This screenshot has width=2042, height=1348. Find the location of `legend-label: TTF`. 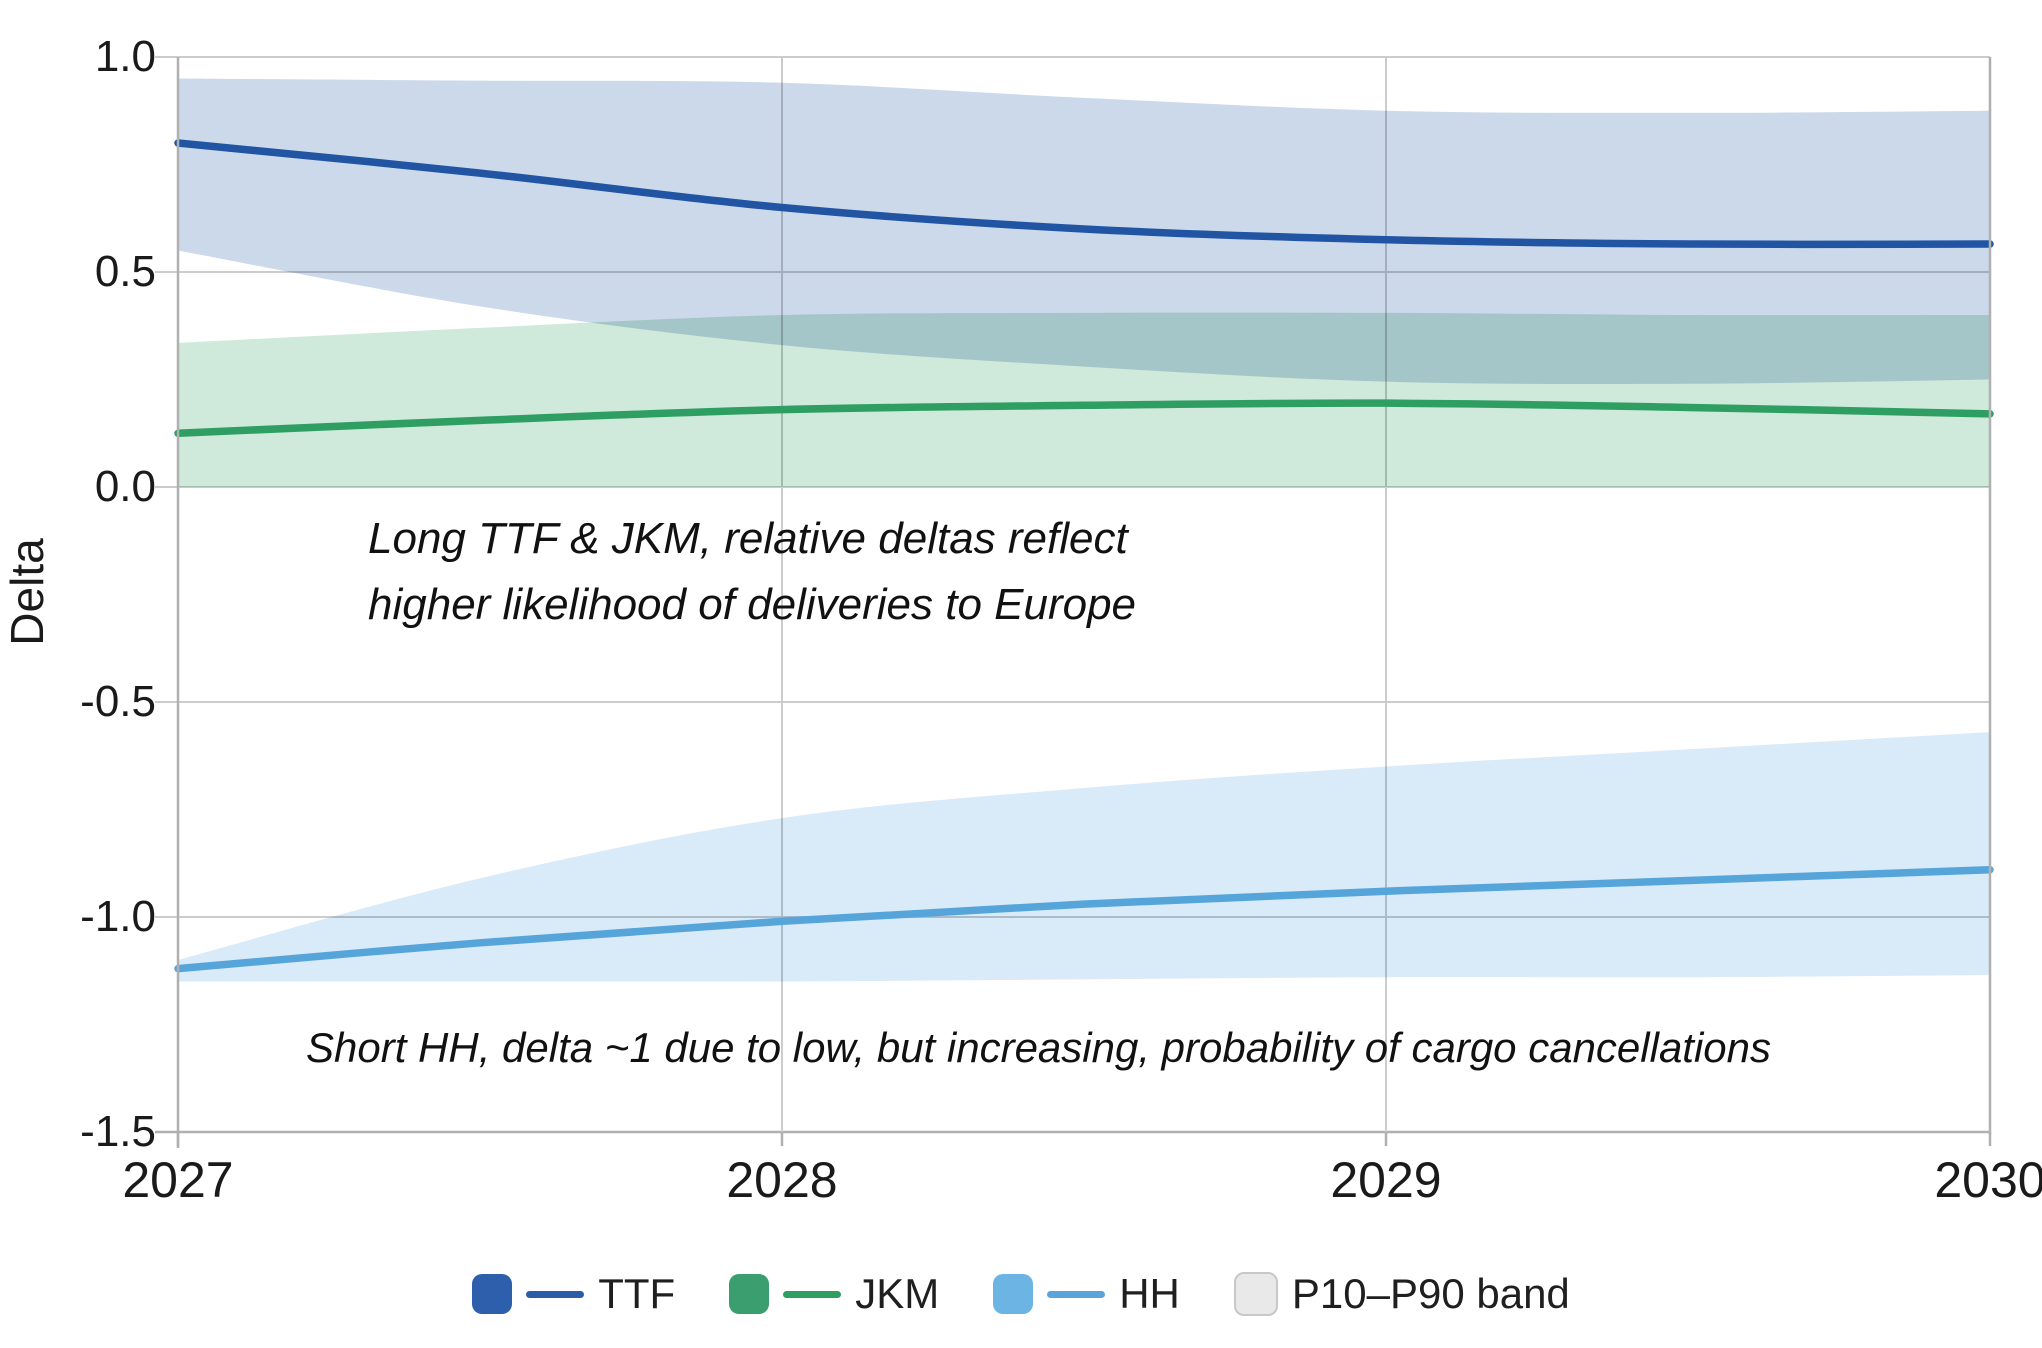

legend-label: TTF is located at coordinates (637, 1293).